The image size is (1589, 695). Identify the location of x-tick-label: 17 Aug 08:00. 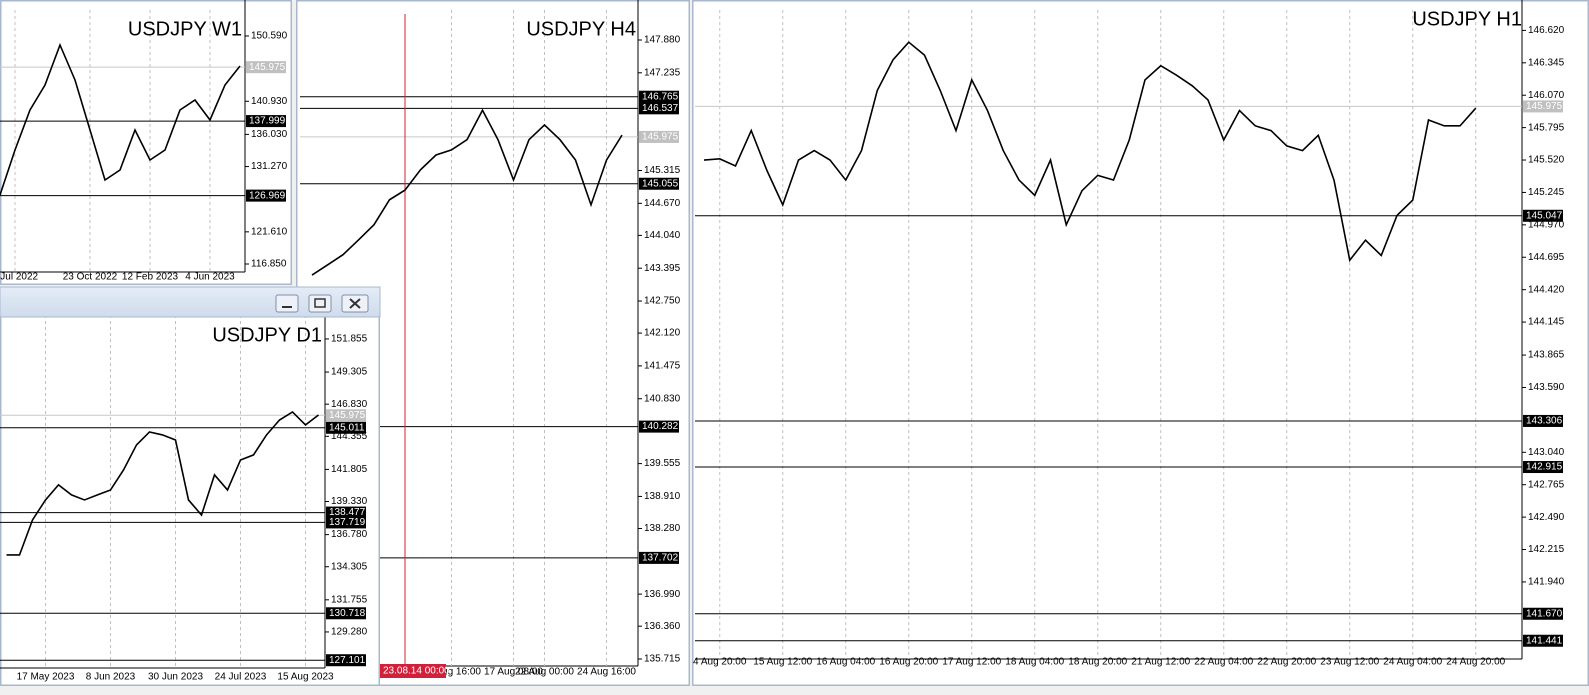
(513, 672).